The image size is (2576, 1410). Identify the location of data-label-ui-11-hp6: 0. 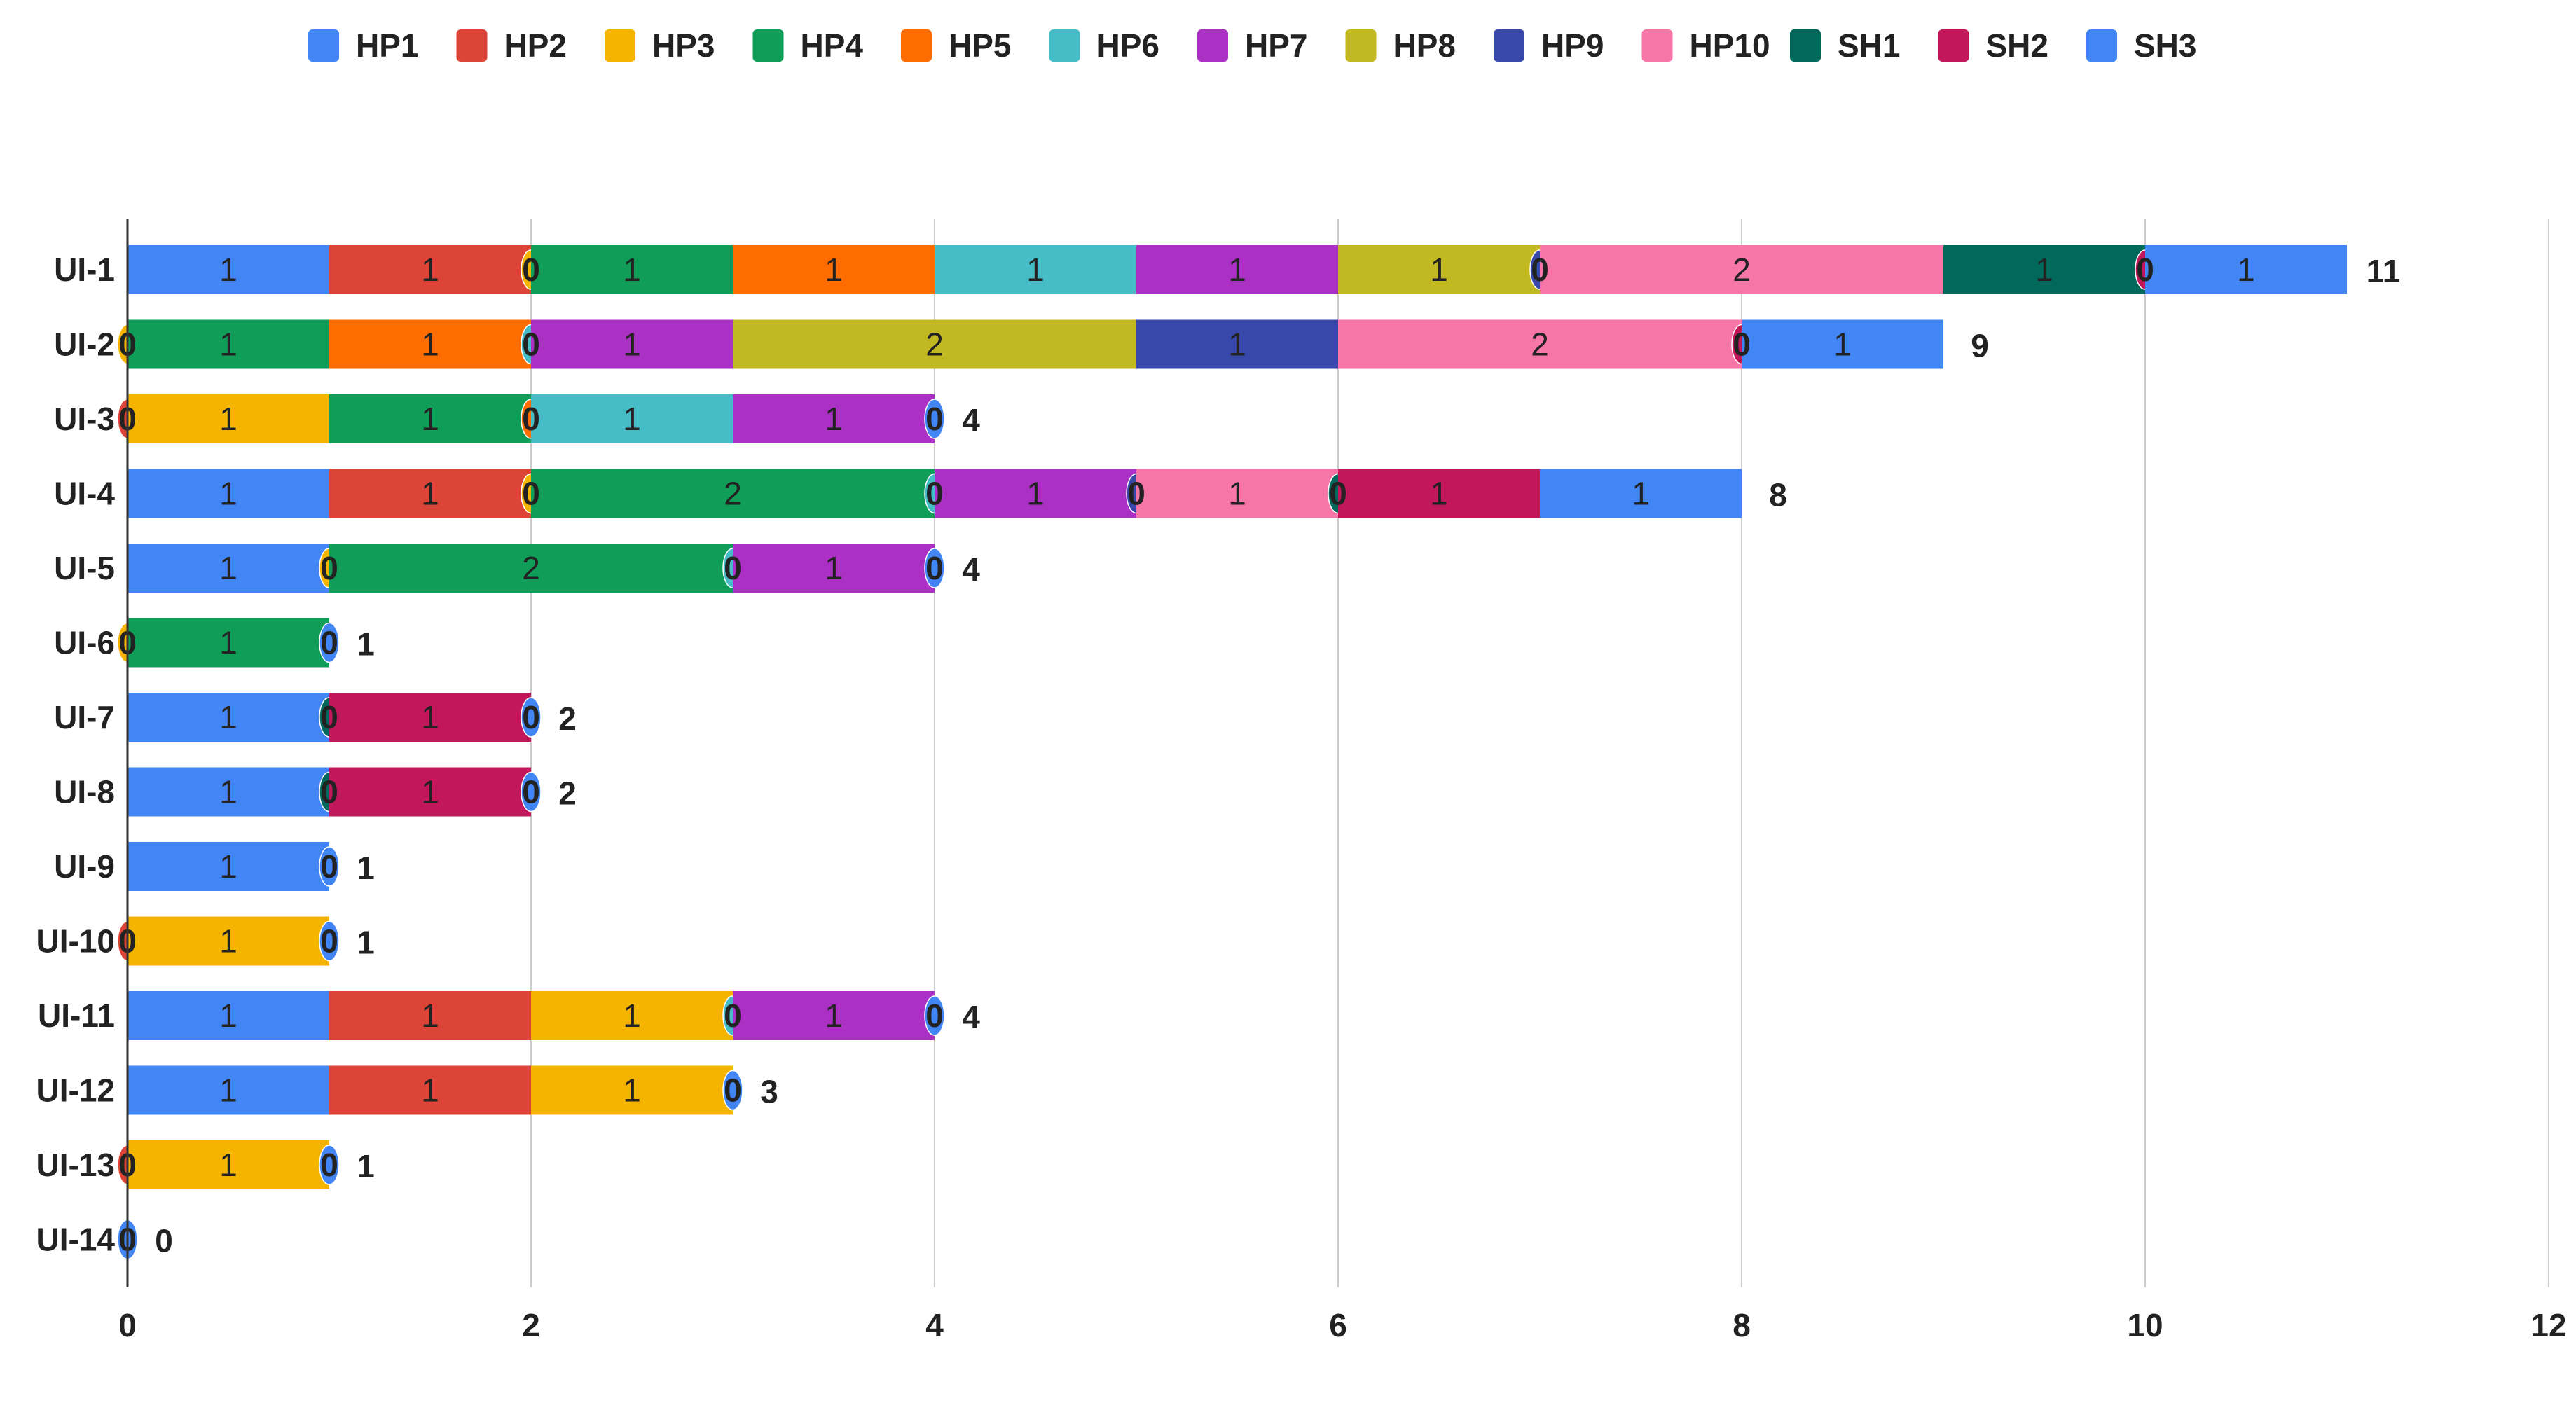
(733, 1015).